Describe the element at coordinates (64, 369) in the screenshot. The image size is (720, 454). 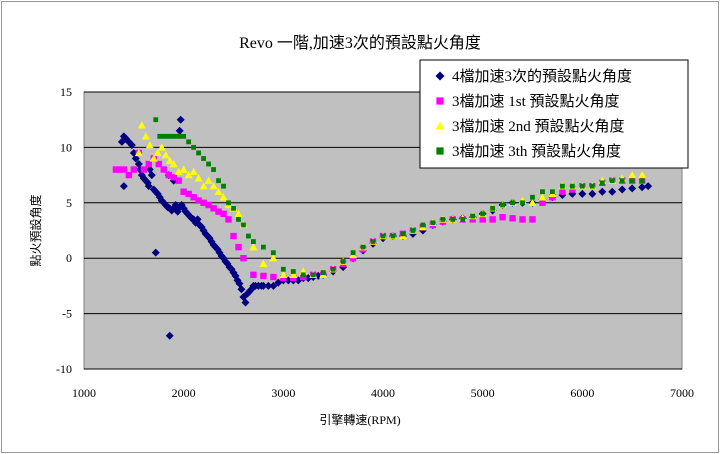
I see `y-tick-label: -10` at that location.